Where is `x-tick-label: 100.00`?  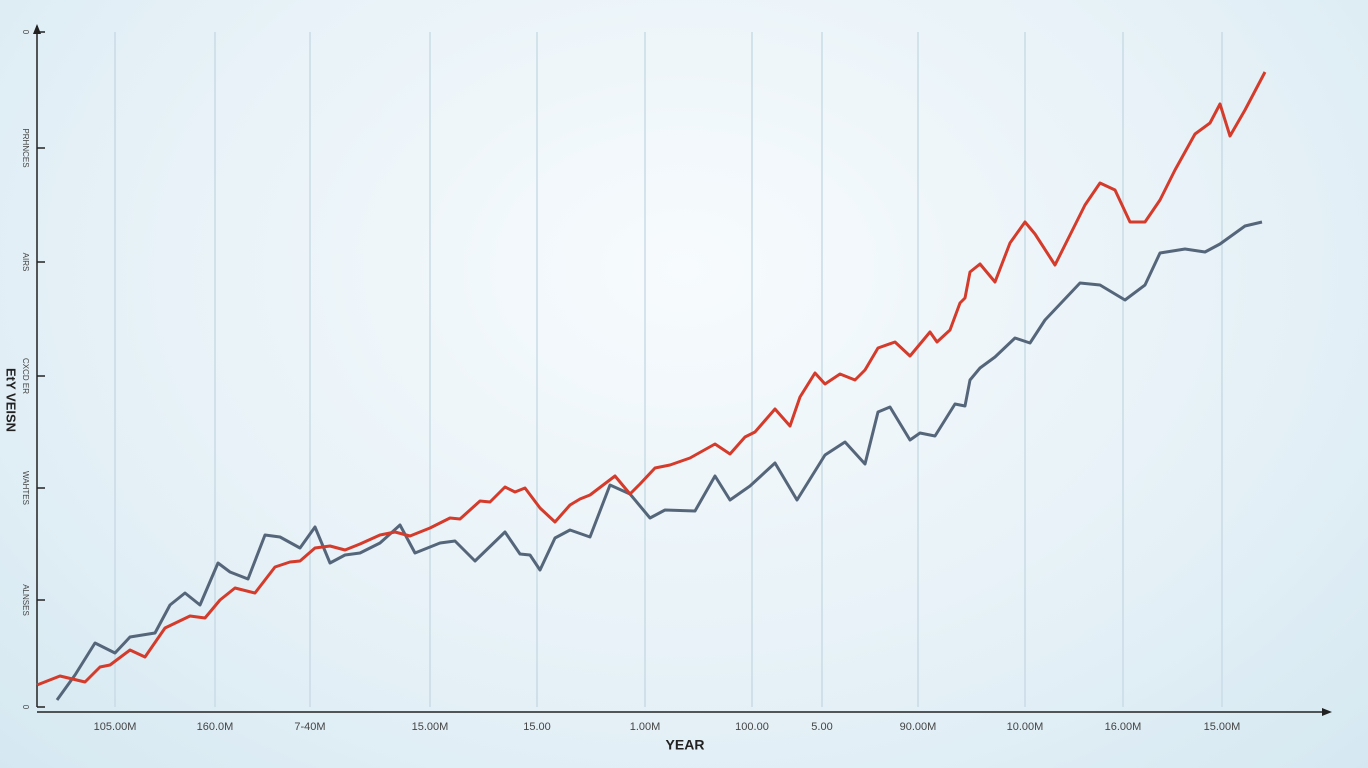
x-tick-label: 100.00 is located at coordinates (752, 727).